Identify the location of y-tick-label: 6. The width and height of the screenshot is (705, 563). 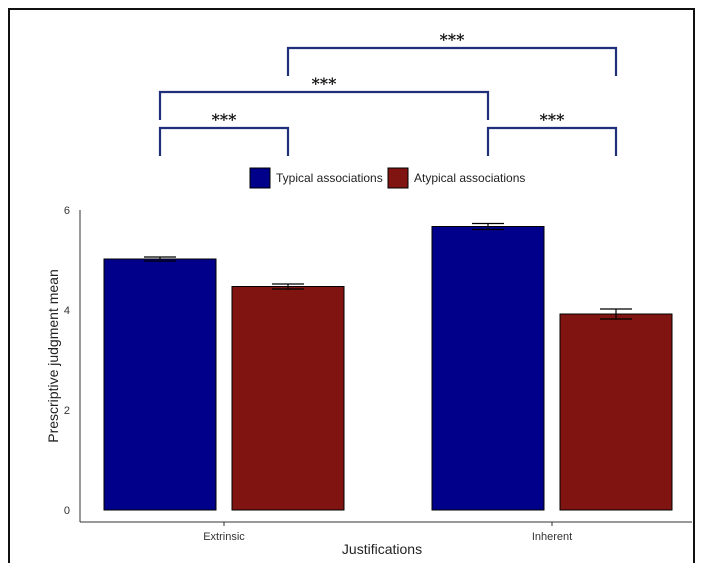
(67, 211).